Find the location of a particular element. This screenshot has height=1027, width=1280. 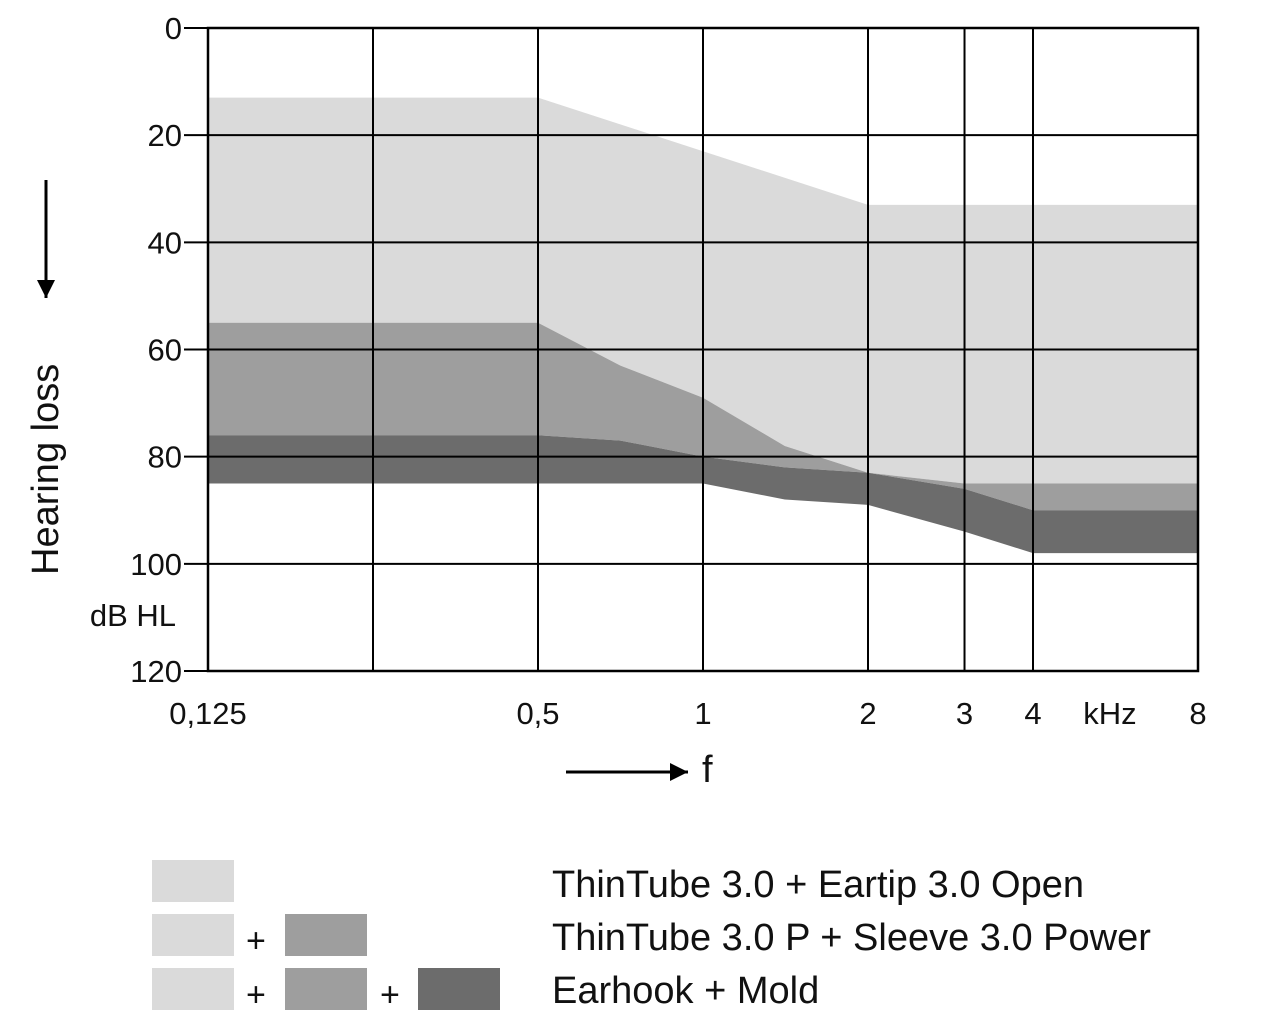

y-tick-label: 60 is located at coordinates (165, 350).